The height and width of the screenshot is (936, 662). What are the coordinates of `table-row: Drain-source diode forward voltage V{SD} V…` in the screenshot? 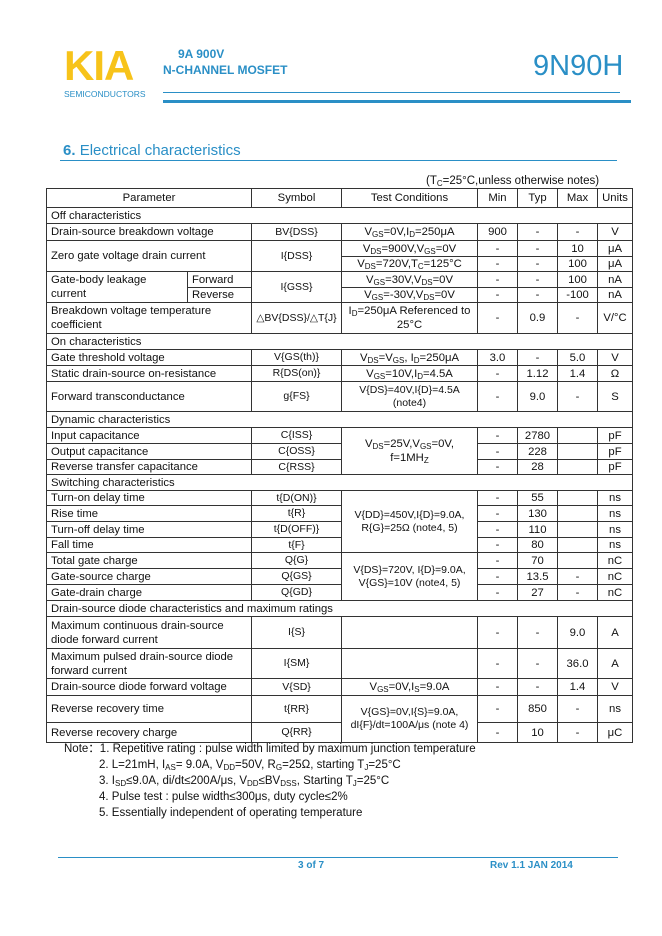 It's located at (339, 687).